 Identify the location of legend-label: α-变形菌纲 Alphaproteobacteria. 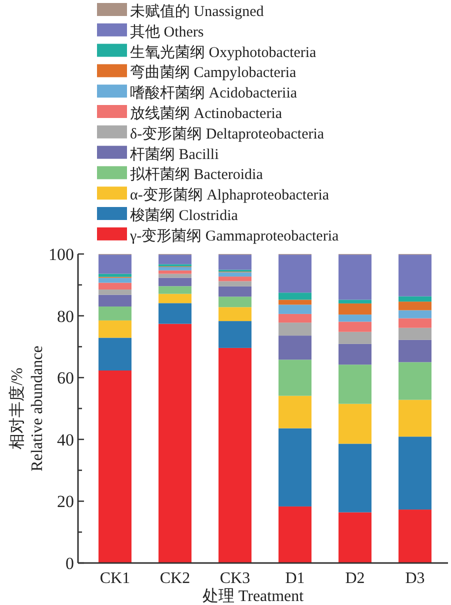
(230, 195).